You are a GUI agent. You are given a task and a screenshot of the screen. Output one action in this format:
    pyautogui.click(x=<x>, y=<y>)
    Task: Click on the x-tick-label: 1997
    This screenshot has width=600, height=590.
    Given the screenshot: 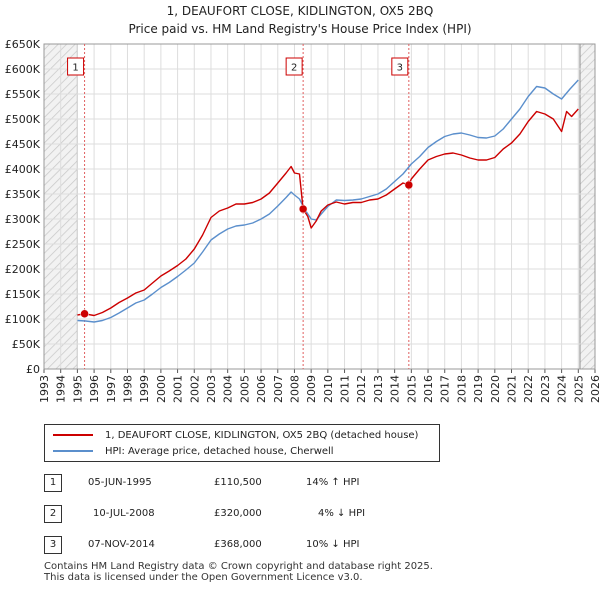 What is the action you would take?
    pyautogui.click(x=111, y=389)
    